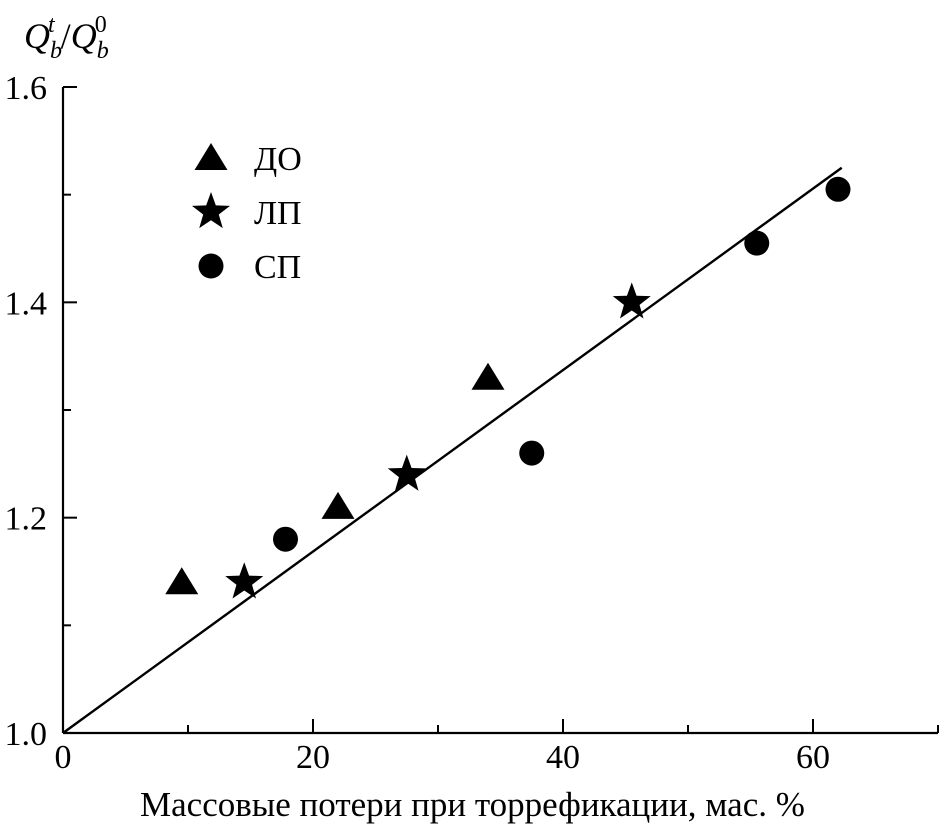  I want to click on y-tick-label: 1.2, so click(26, 519).